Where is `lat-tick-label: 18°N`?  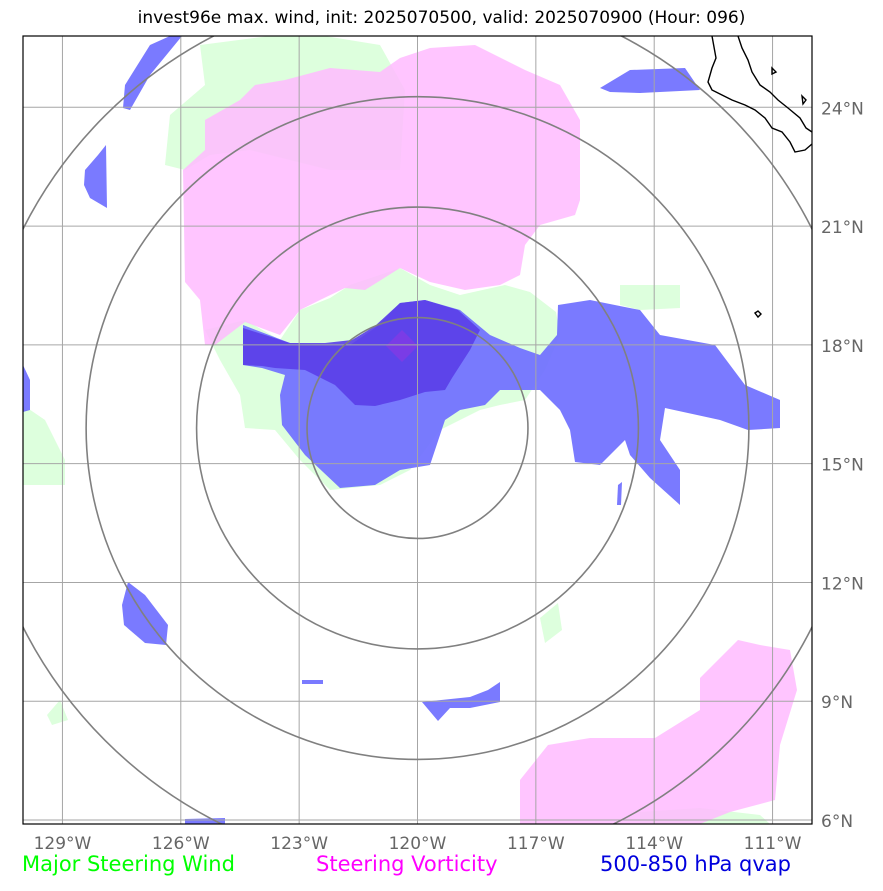
lat-tick-label: 18°N is located at coordinates (842, 347).